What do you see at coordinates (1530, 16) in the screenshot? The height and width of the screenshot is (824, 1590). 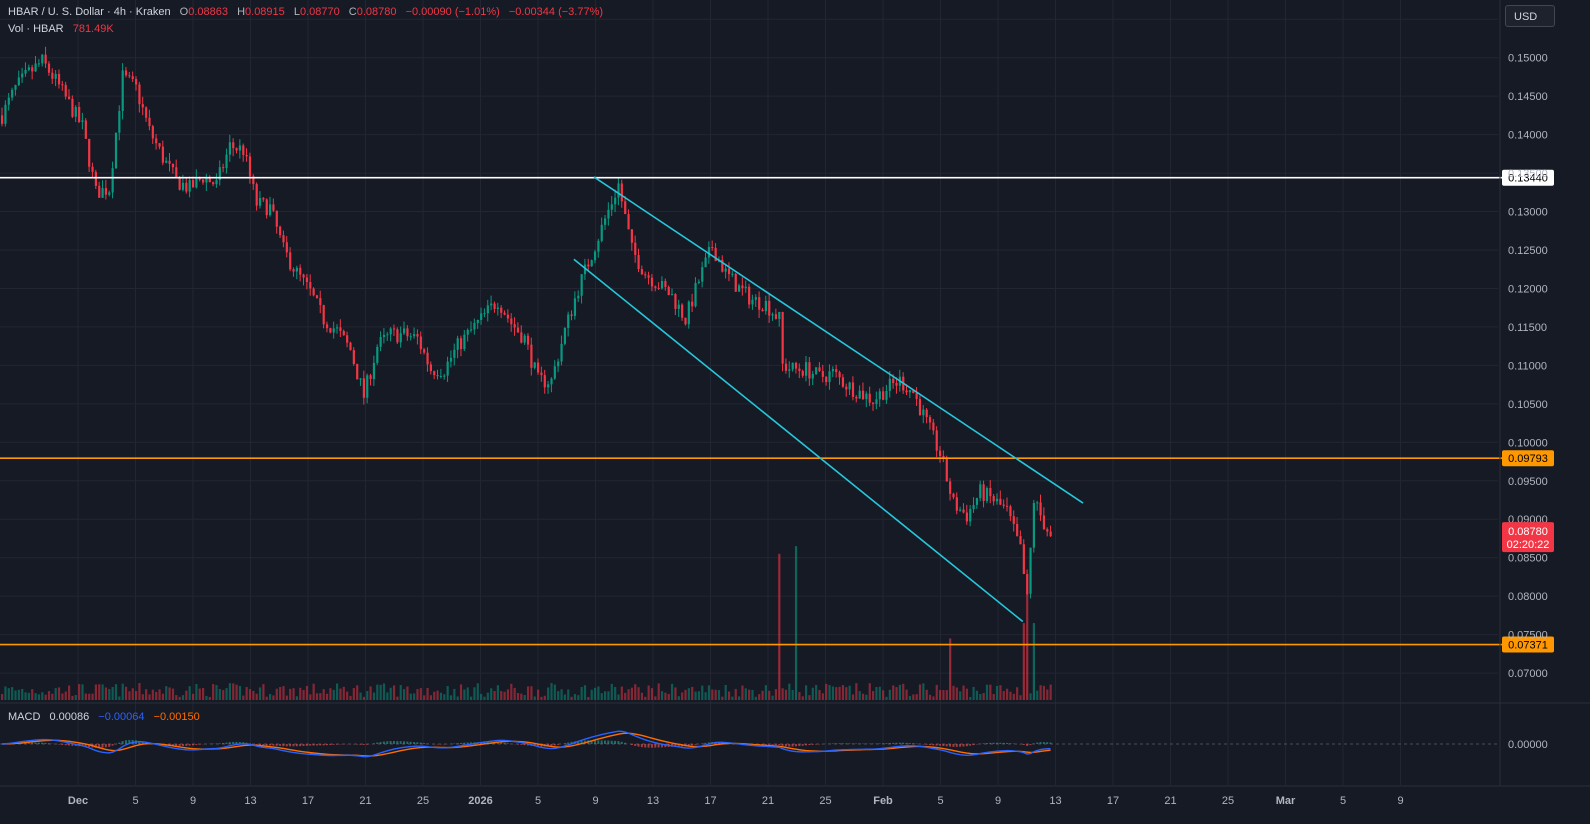 I see `currency-button: USD` at bounding box center [1530, 16].